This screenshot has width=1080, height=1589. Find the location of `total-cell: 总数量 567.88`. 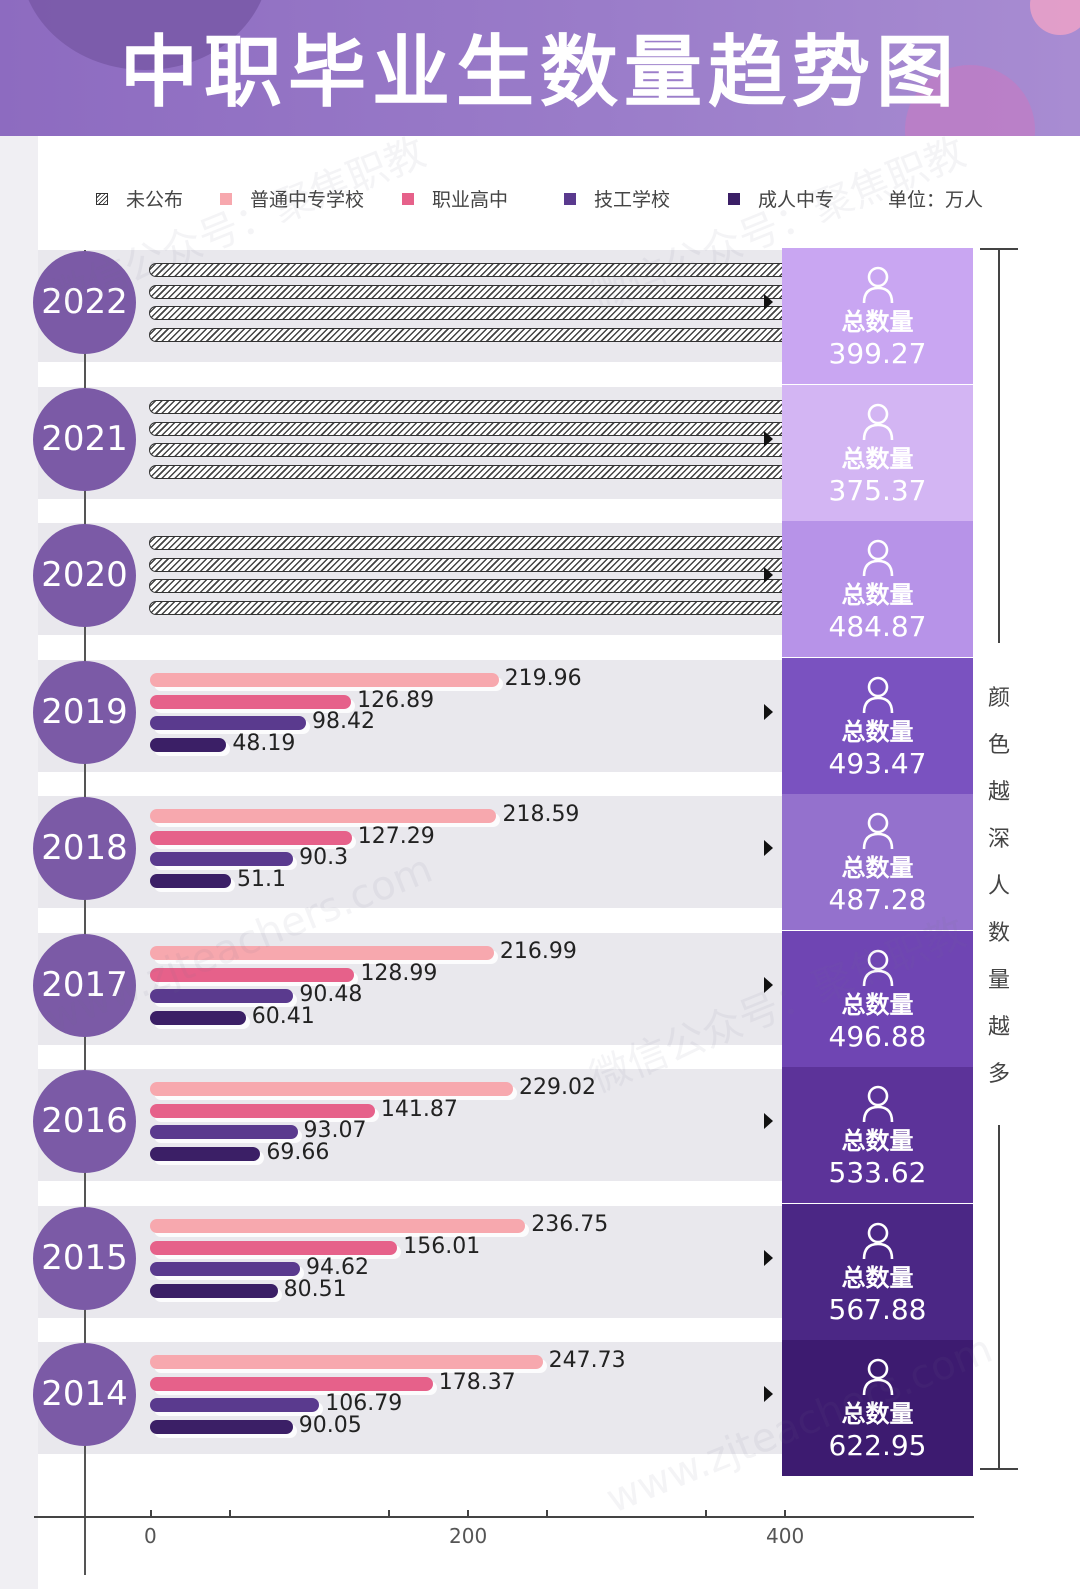

total-cell: 总数量 567.88 is located at coordinates (877, 1271).